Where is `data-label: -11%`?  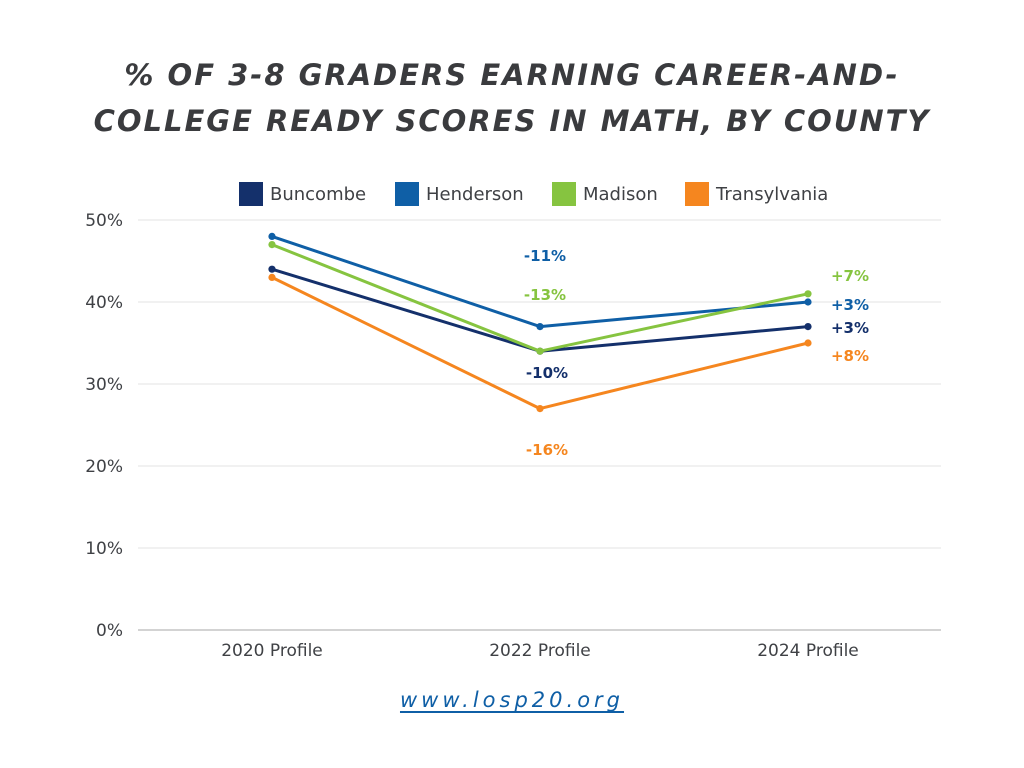 data-label: -11% is located at coordinates (545, 256).